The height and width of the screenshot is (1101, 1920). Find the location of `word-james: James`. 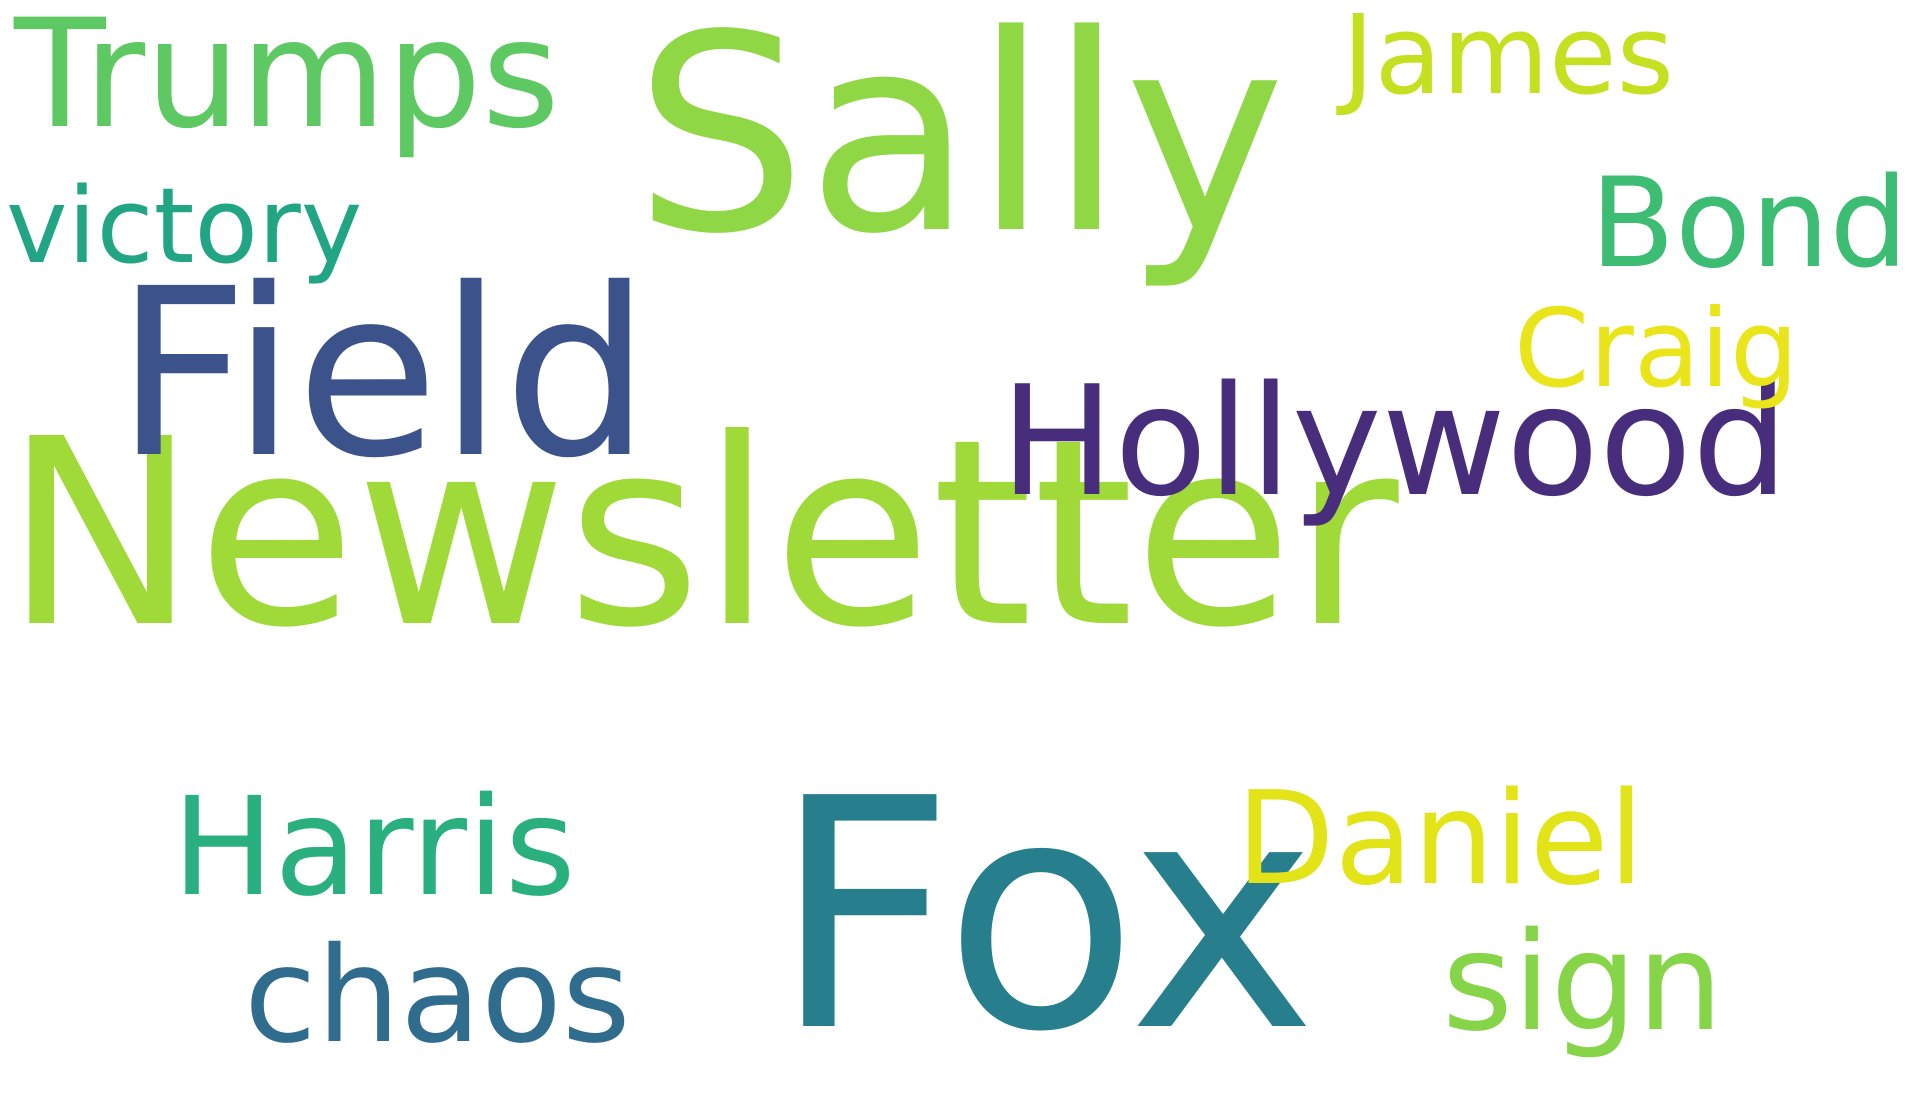

word-james: James is located at coordinates (1508, 59).